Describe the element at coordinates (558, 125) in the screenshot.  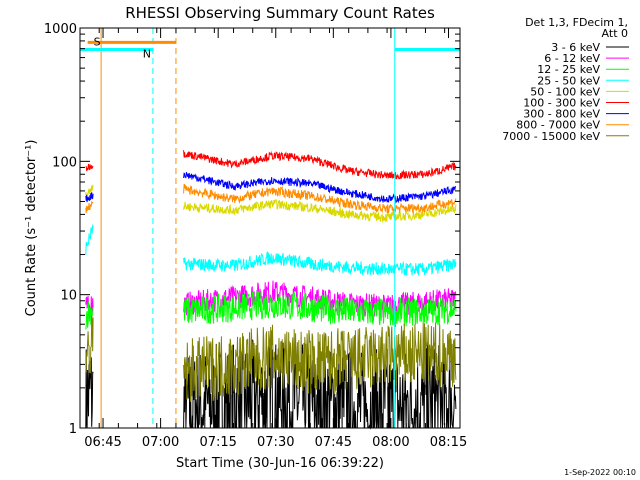
I see `legend-label-7: 800 - 7000 keV` at that location.